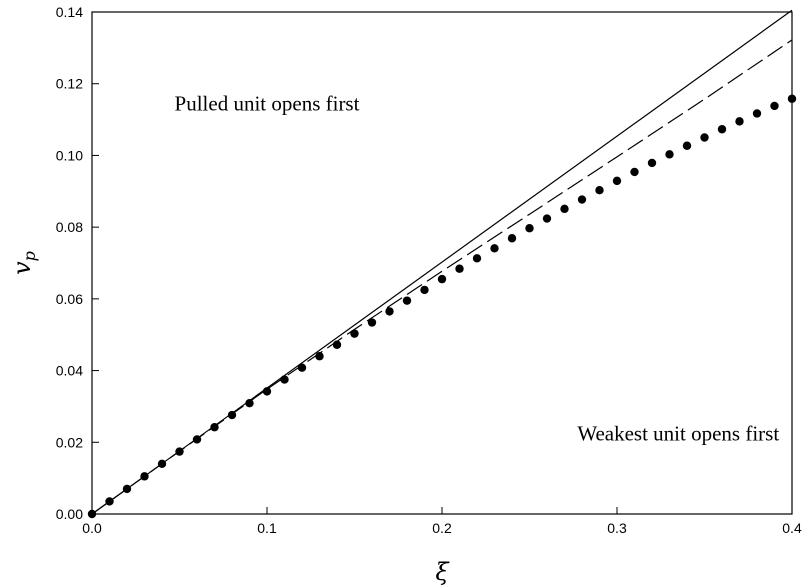 Image resolution: width=805 pixels, height=586 pixels. What do you see at coordinates (69, 371) in the screenshot?
I see `y-tick-label: 0.04` at bounding box center [69, 371].